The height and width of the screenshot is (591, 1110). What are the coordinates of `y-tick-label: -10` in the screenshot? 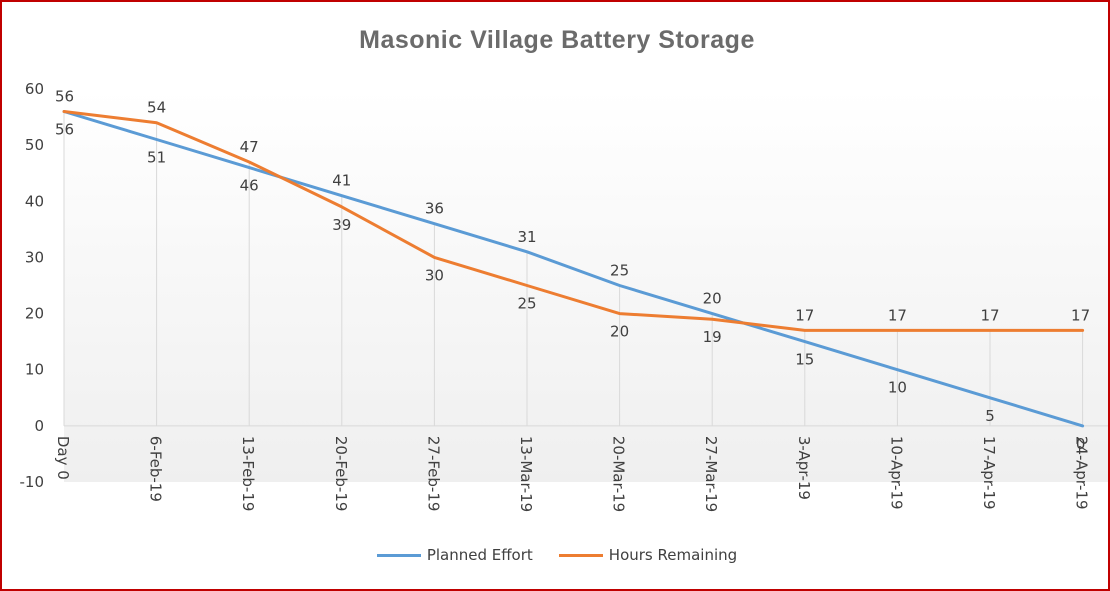 It's located at (32, 482).